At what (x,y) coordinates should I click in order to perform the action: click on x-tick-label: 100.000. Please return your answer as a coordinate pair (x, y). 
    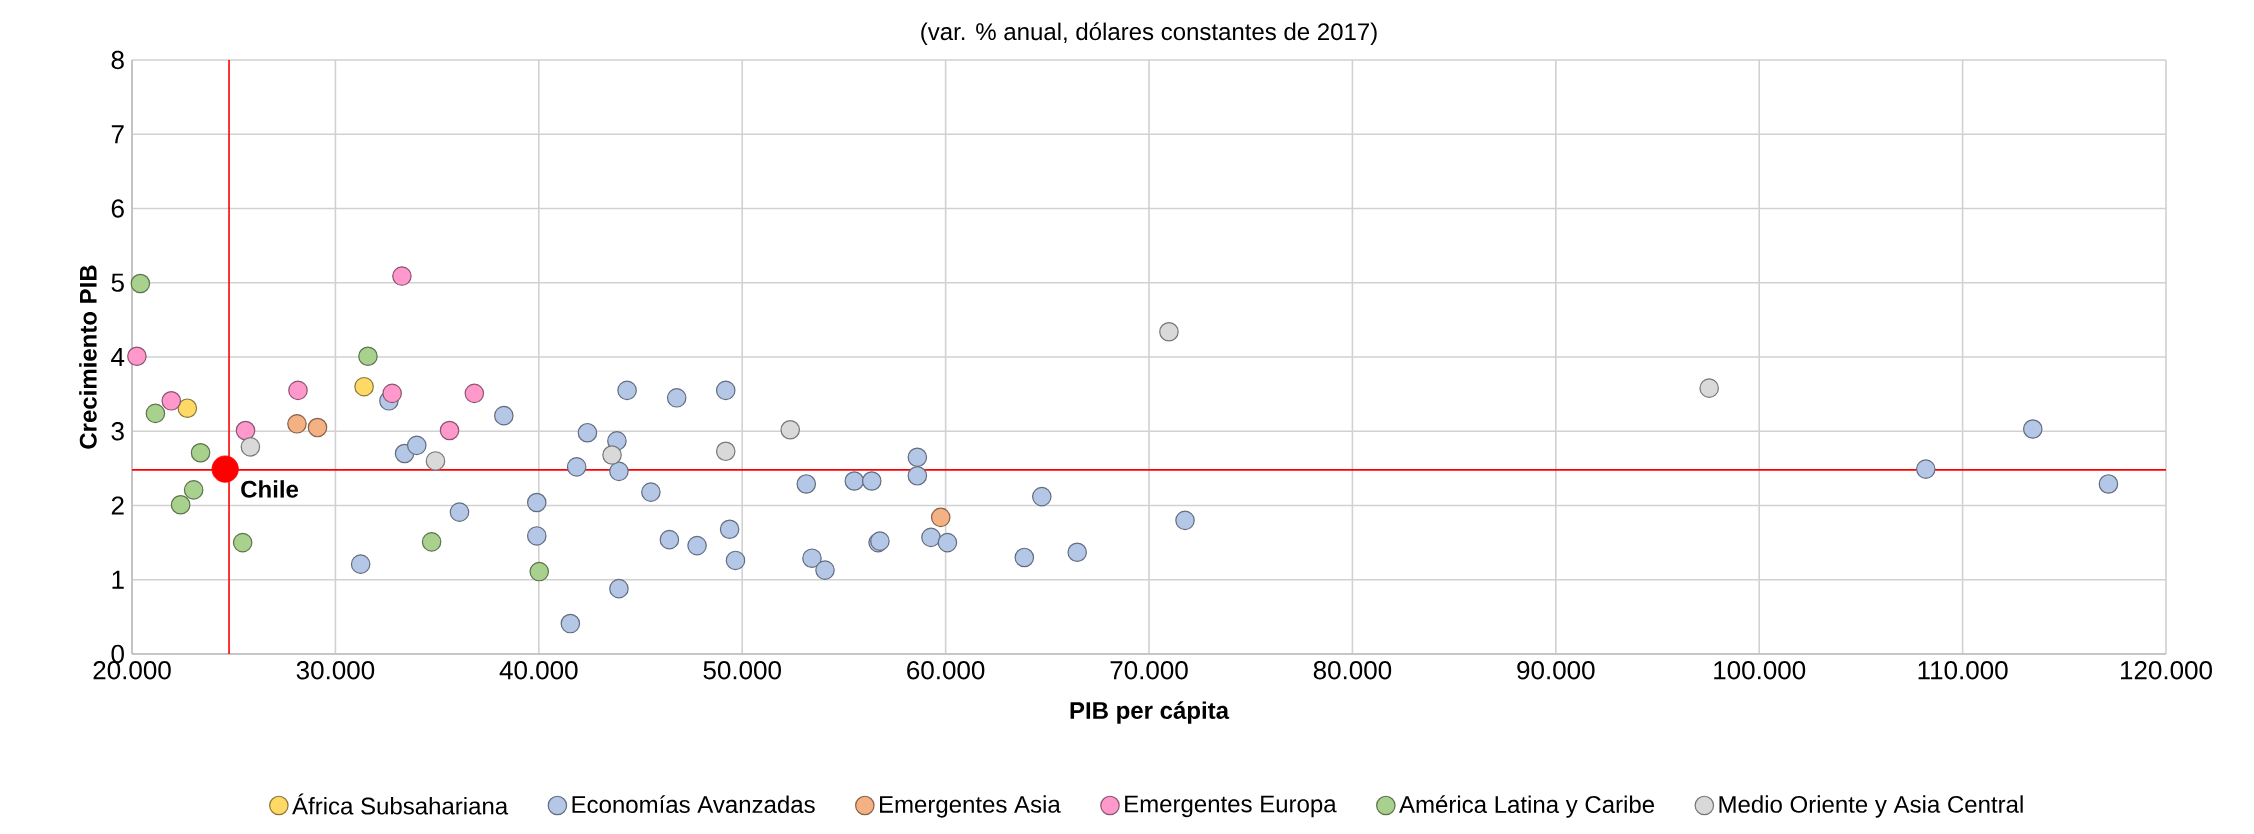
    Looking at the image, I should click on (1760, 670).